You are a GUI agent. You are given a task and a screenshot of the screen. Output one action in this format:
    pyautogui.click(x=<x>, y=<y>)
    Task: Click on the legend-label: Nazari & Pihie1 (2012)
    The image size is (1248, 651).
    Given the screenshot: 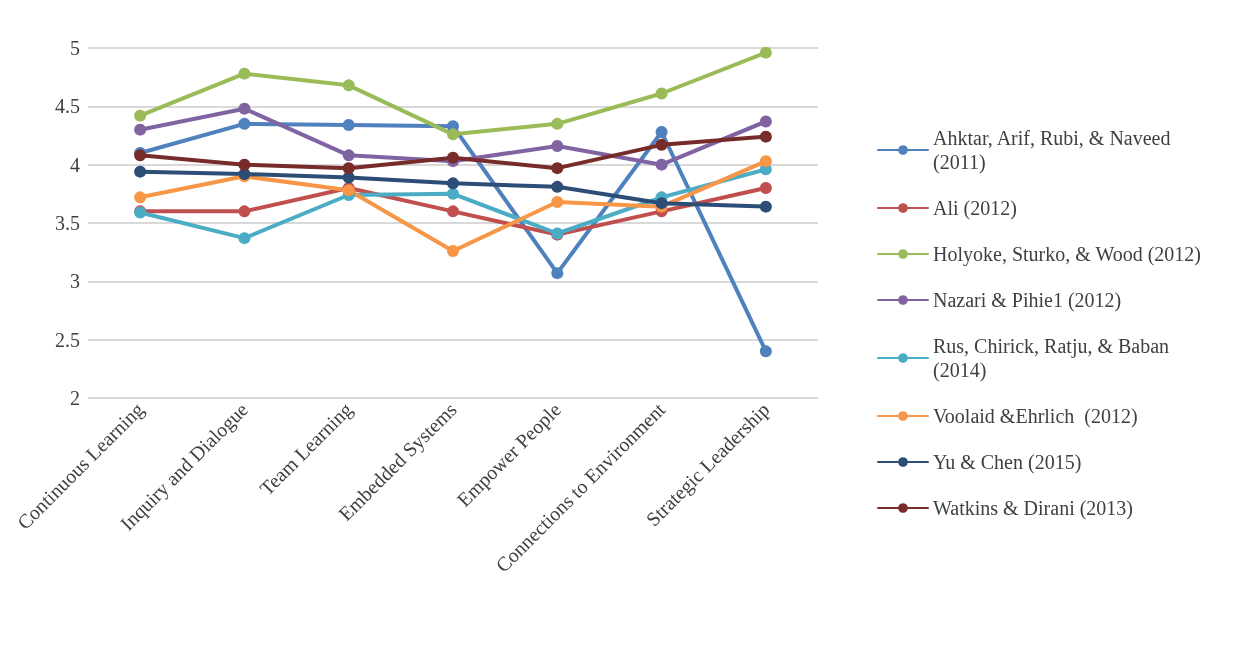 What is the action you would take?
    pyautogui.click(x=1027, y=300)
    